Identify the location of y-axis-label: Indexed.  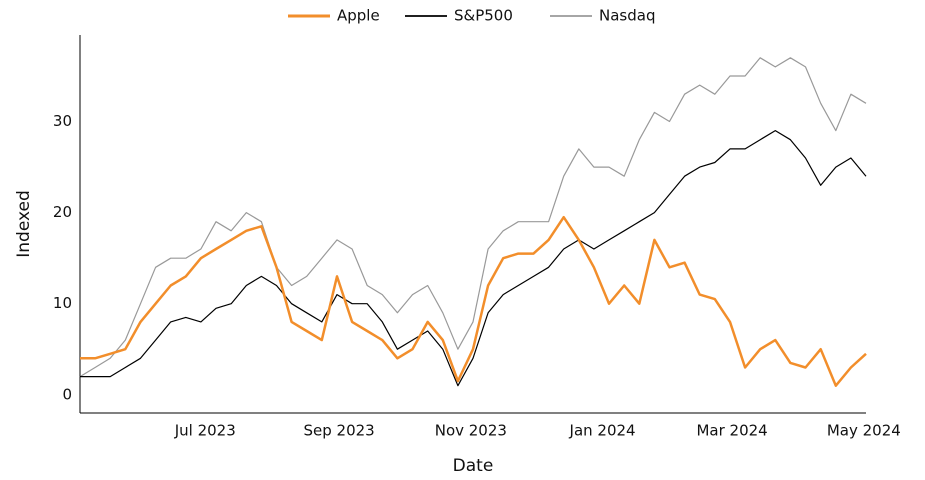
(24, 224).